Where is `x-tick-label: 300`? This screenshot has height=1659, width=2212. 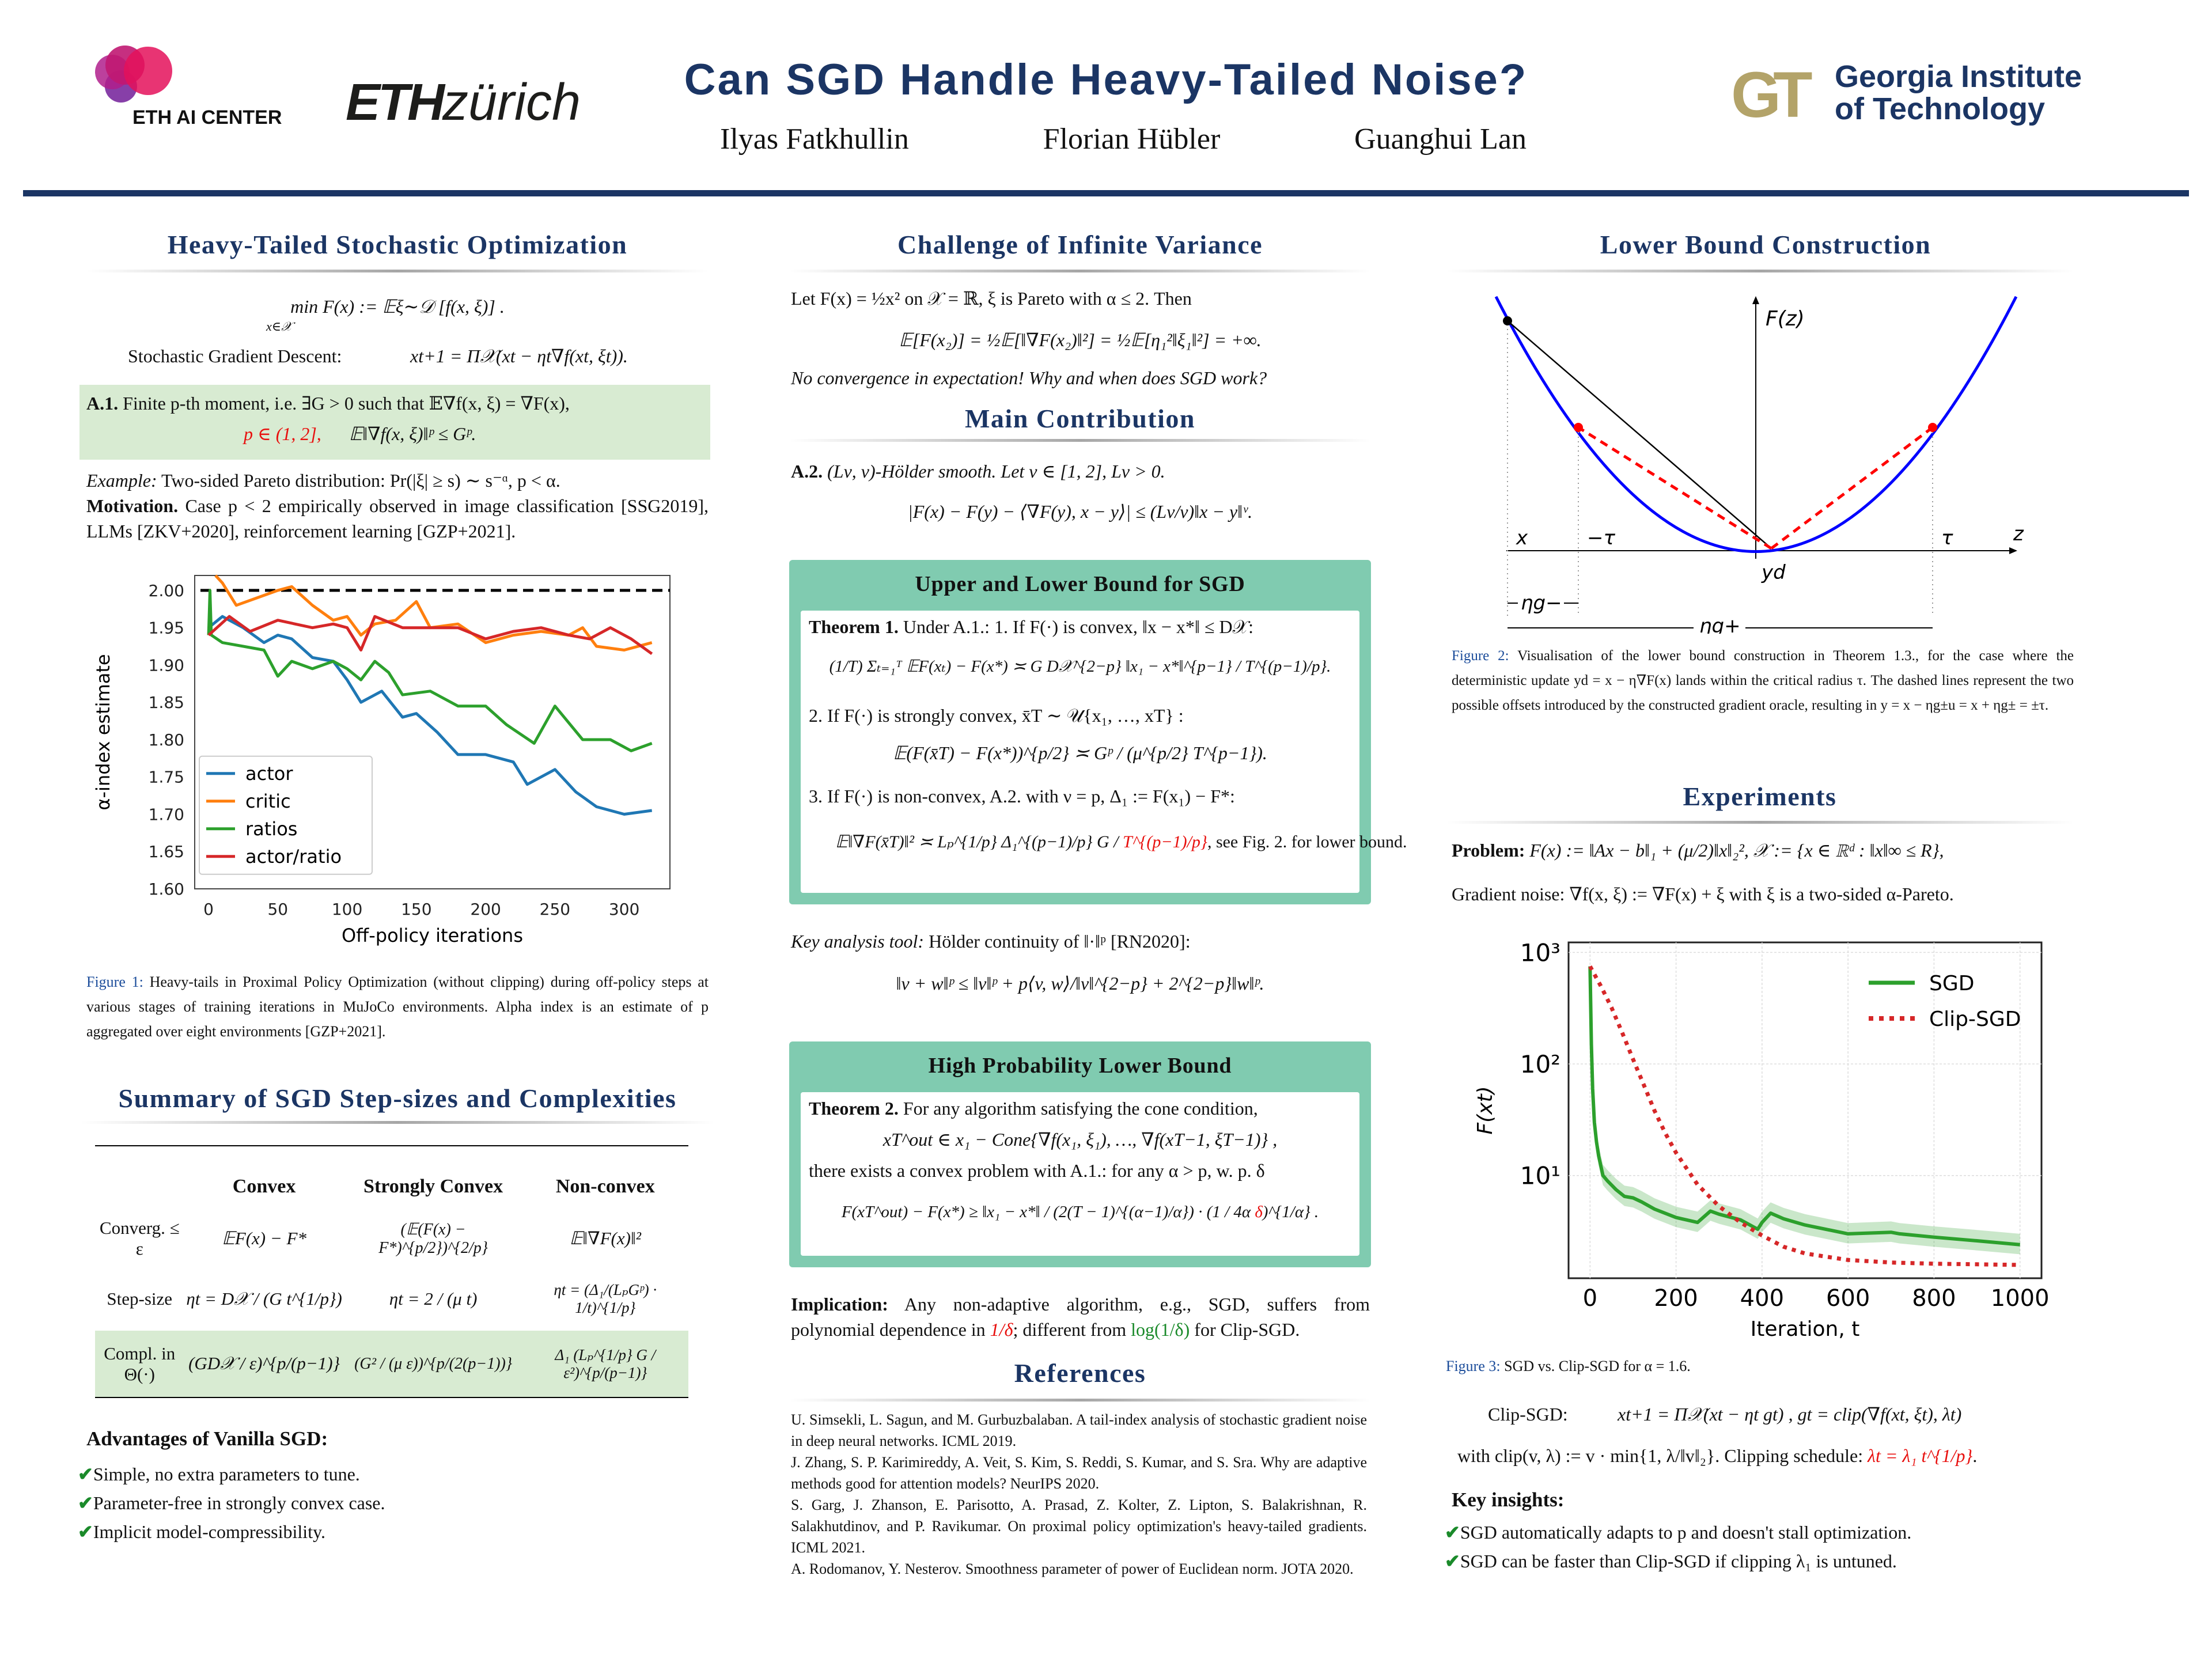
x-tick-label: 300 is located at coordinates (624, 909).